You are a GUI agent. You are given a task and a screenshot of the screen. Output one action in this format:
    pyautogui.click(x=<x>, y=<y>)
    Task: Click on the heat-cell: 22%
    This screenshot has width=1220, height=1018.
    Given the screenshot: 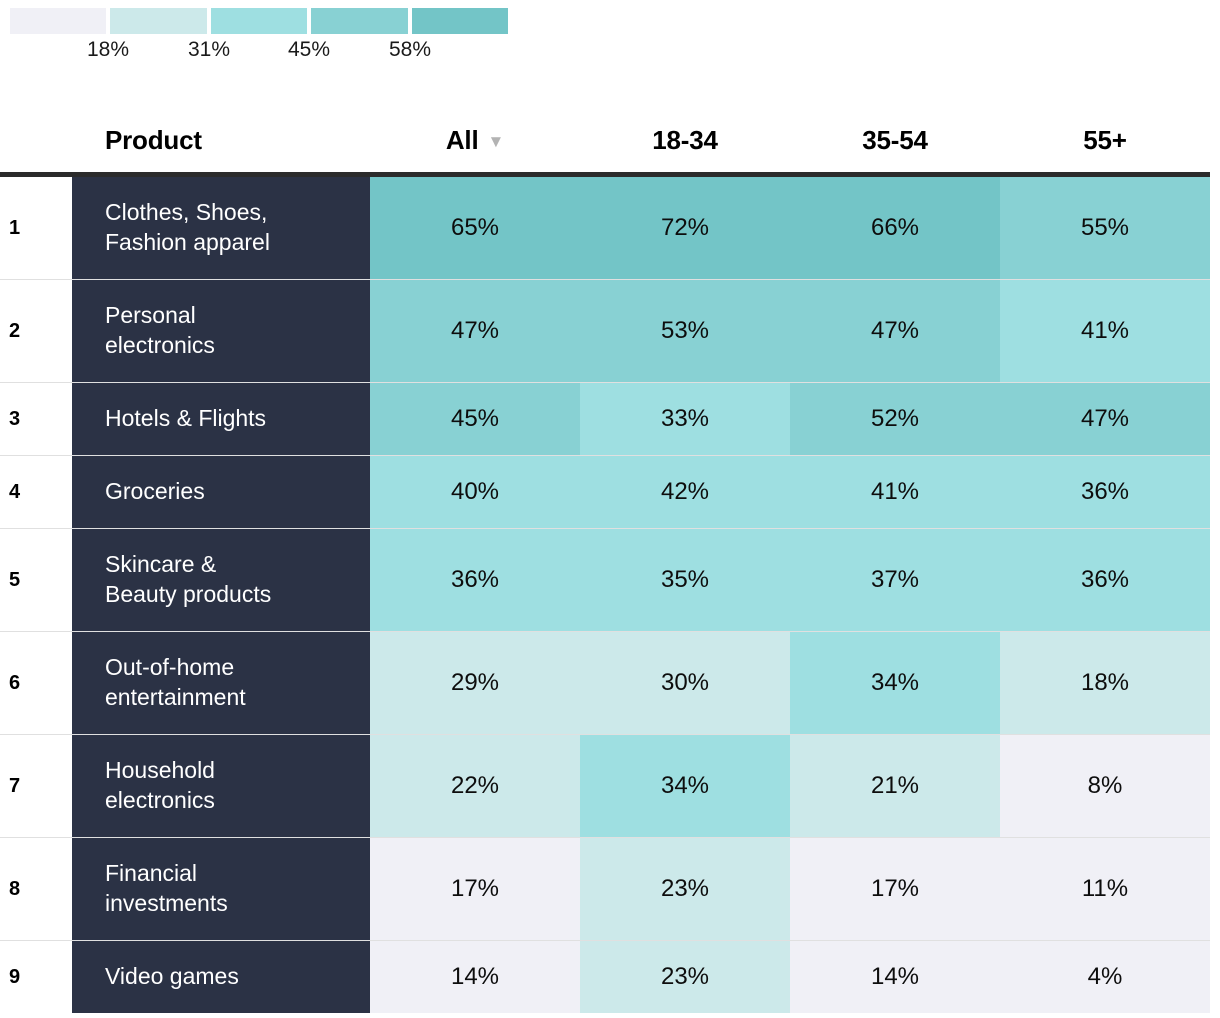 What is the action you would take?
    pyautogui.click(x=475, y=786)
    